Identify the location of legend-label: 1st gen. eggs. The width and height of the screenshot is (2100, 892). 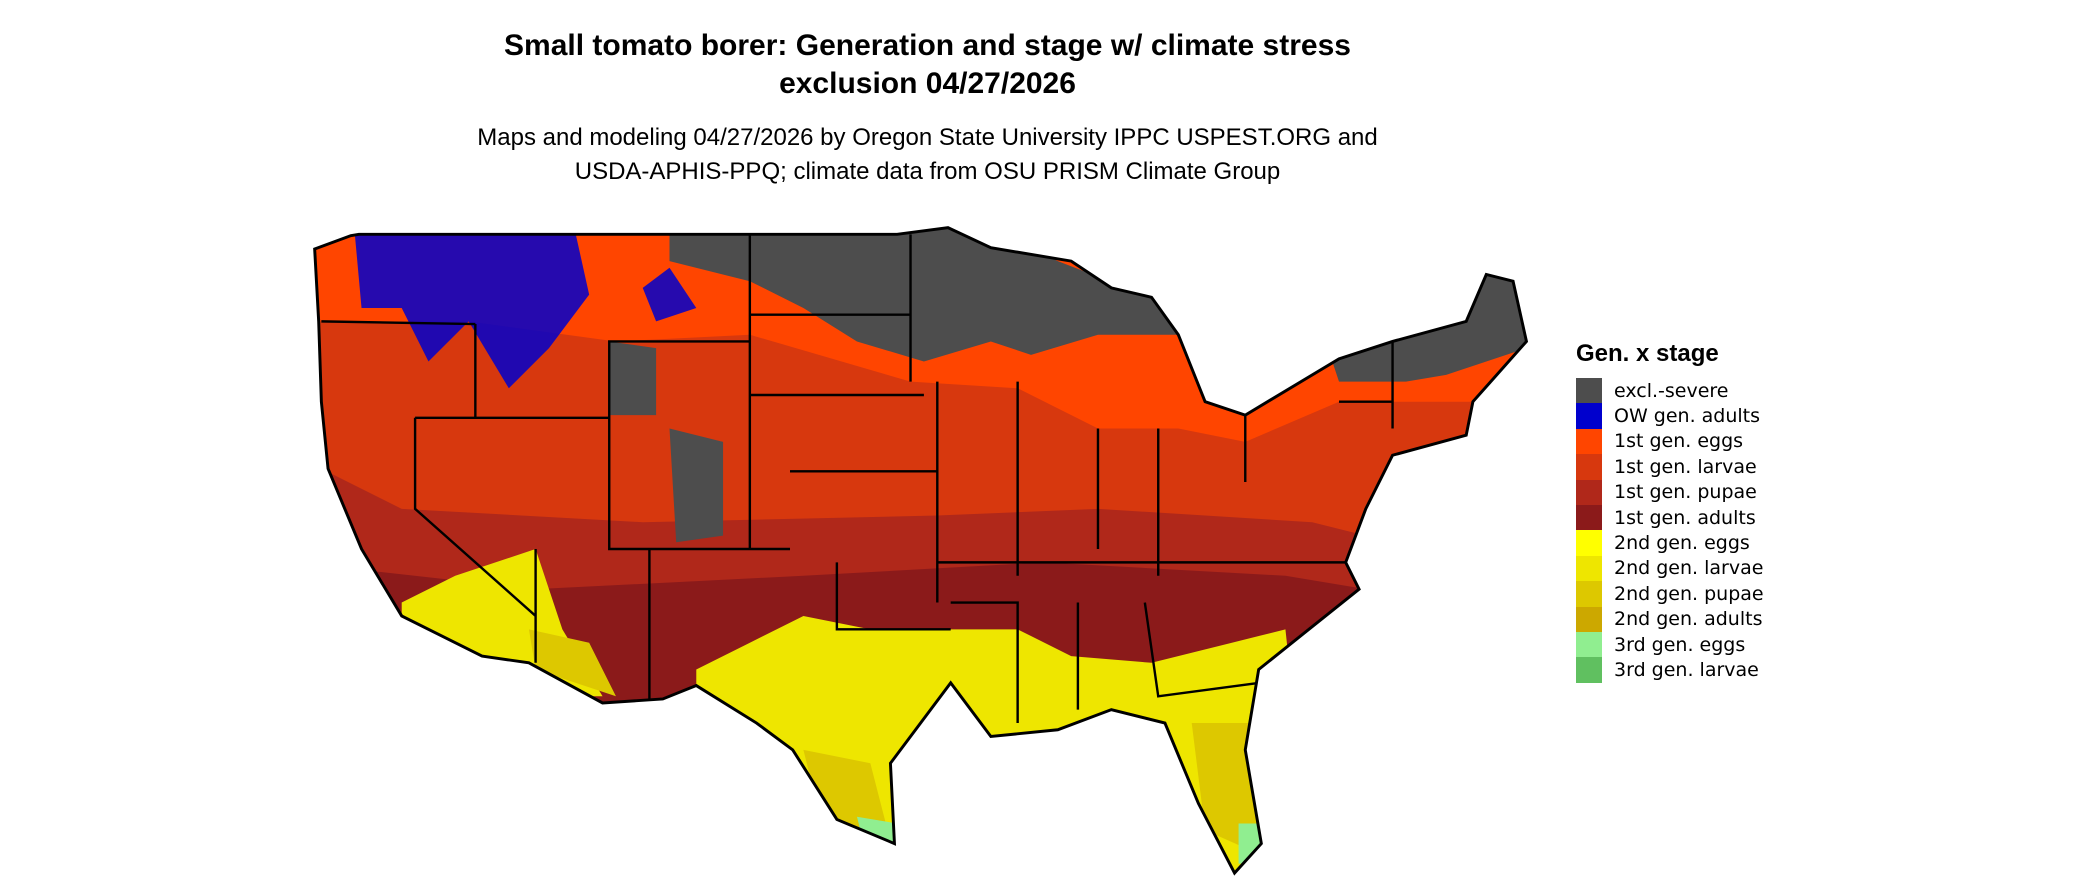
(1679, 441).